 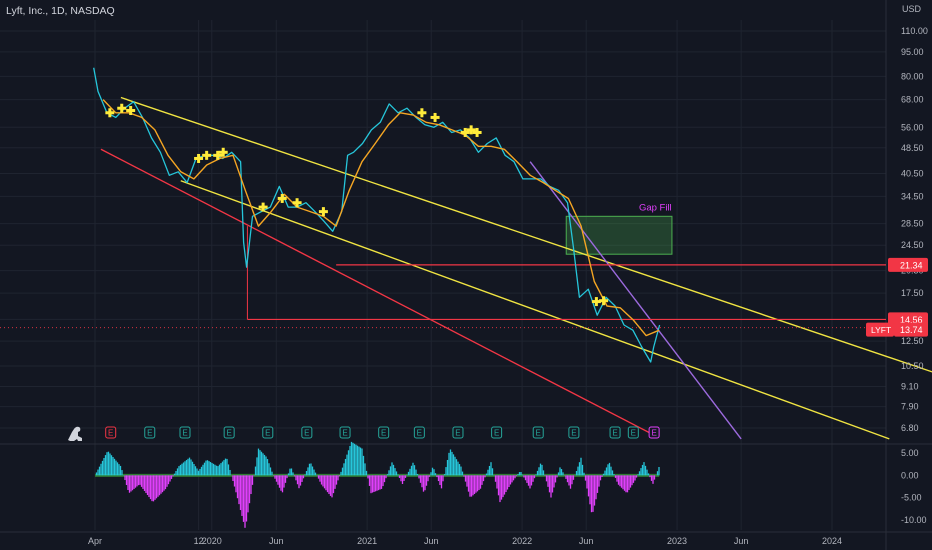 I want to click on price-tick-label: 48.50, so click(x=912, y=148).